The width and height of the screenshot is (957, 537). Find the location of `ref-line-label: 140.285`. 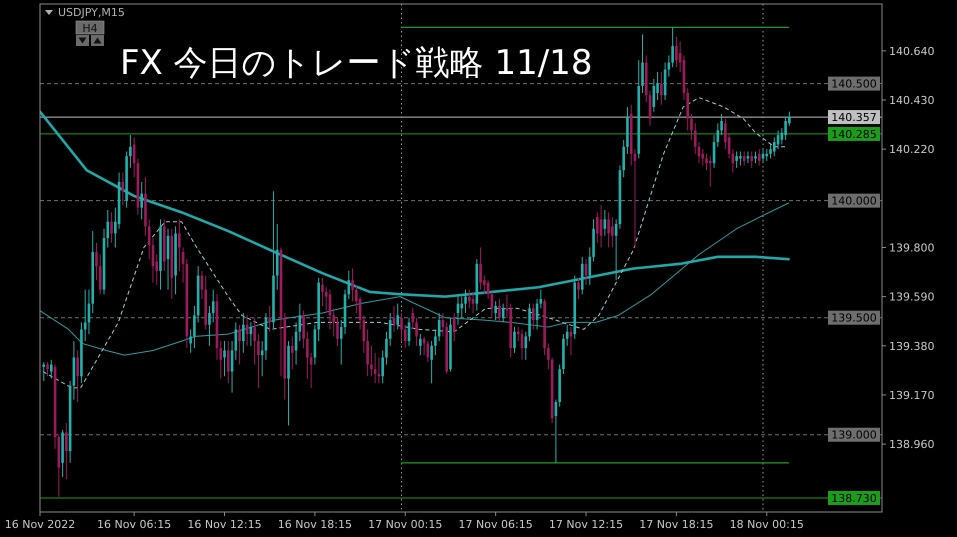

ref-line-label: 140.285 is located at coordinates (854, 134).